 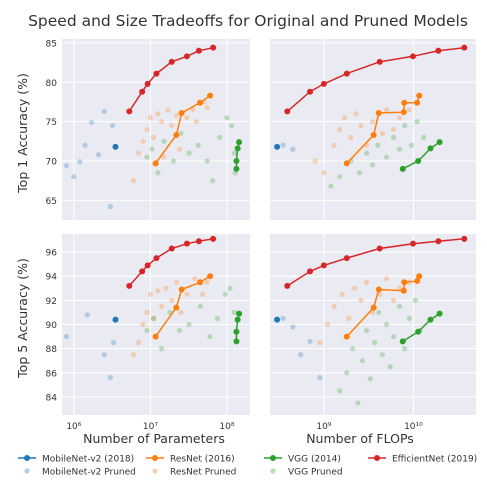 I want to click on series-vgg, so click(x=238, y=327).